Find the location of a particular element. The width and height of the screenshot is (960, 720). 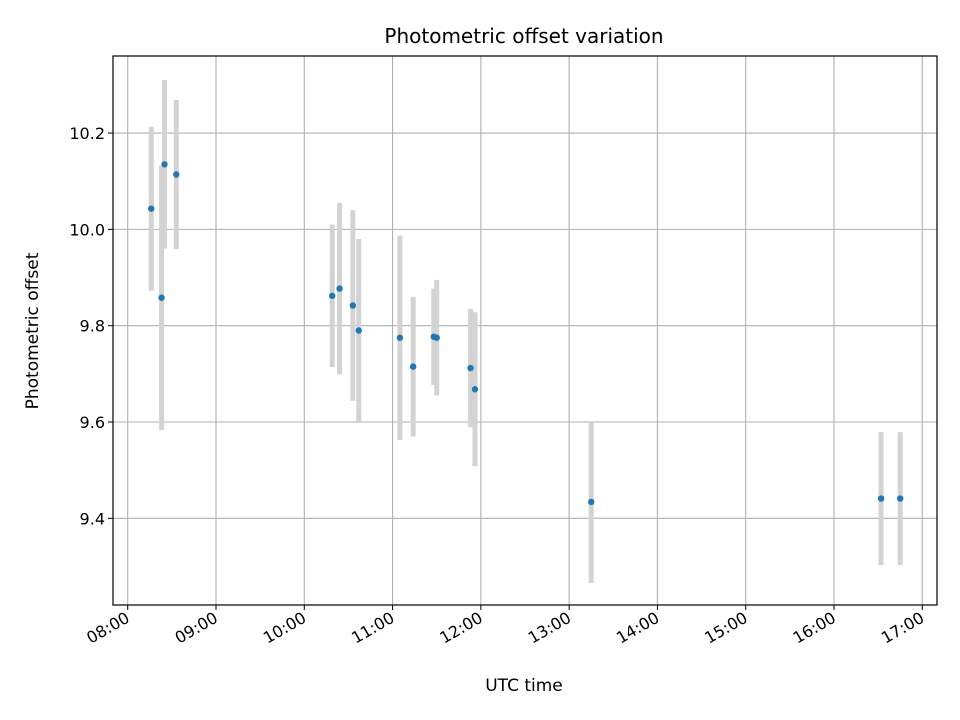

y-tick-label: 10.2 is located at coordinates (87, 133).